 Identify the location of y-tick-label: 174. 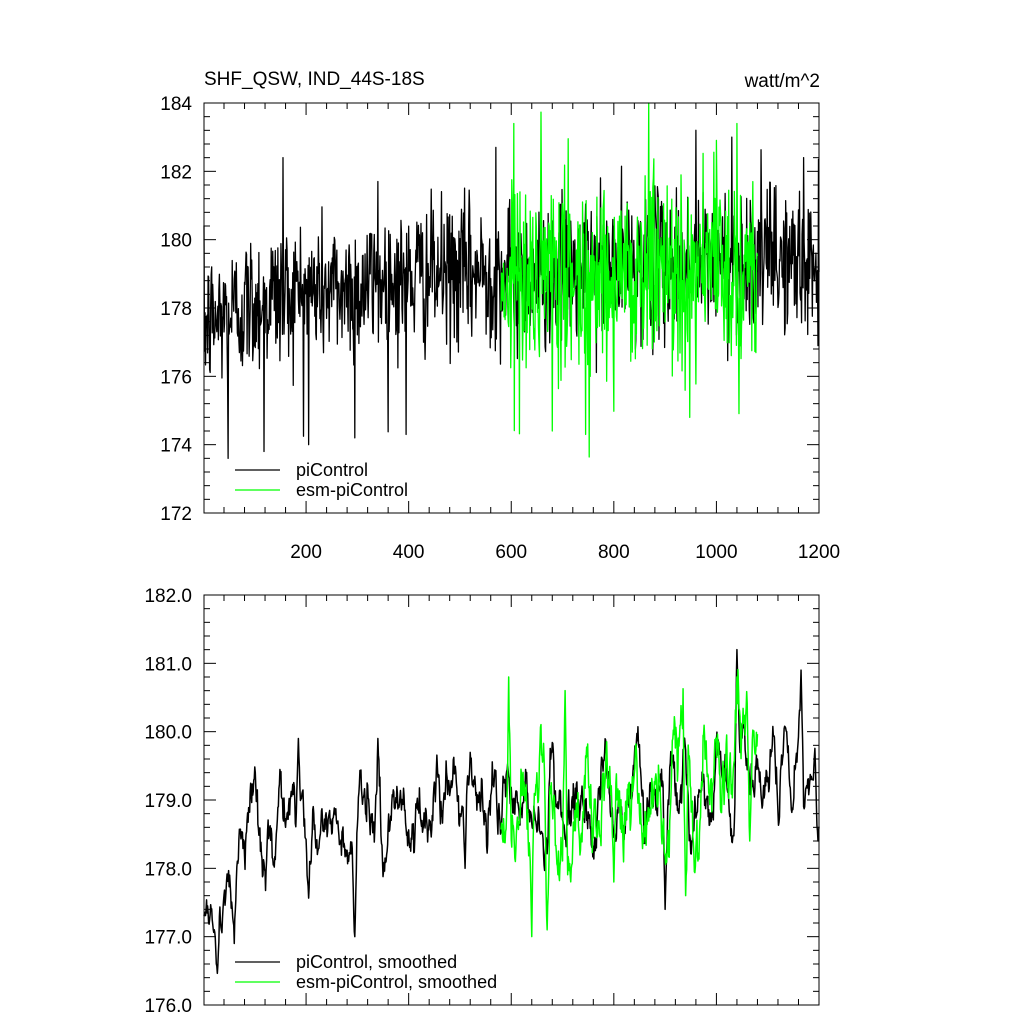
(176, 446).